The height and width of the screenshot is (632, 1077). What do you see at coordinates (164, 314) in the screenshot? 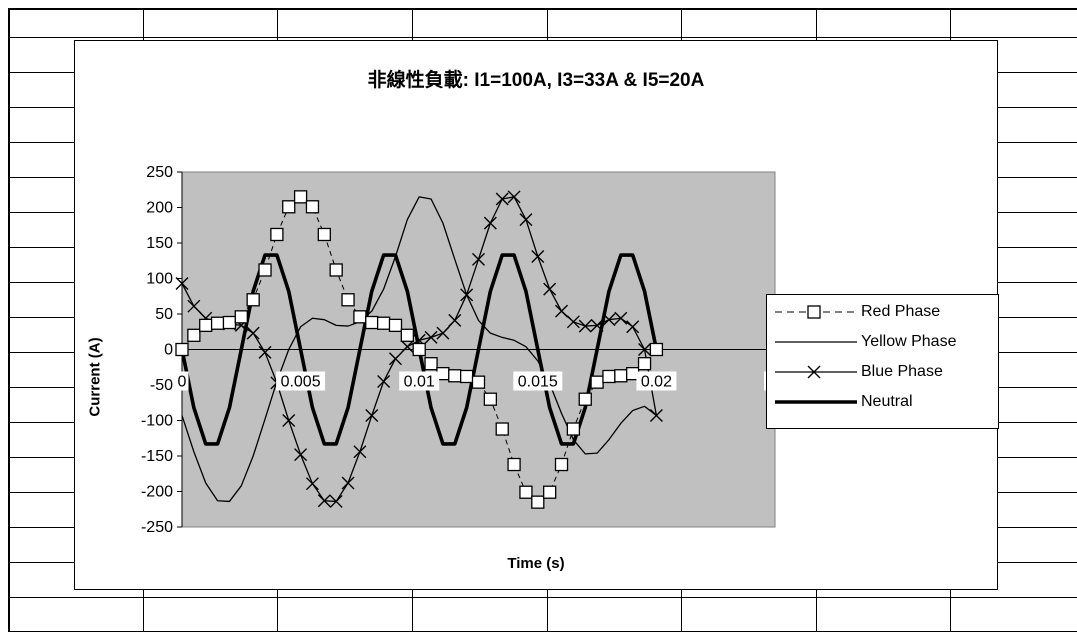
I see `y-tick-label: 50` at bounding box center [164, 314].